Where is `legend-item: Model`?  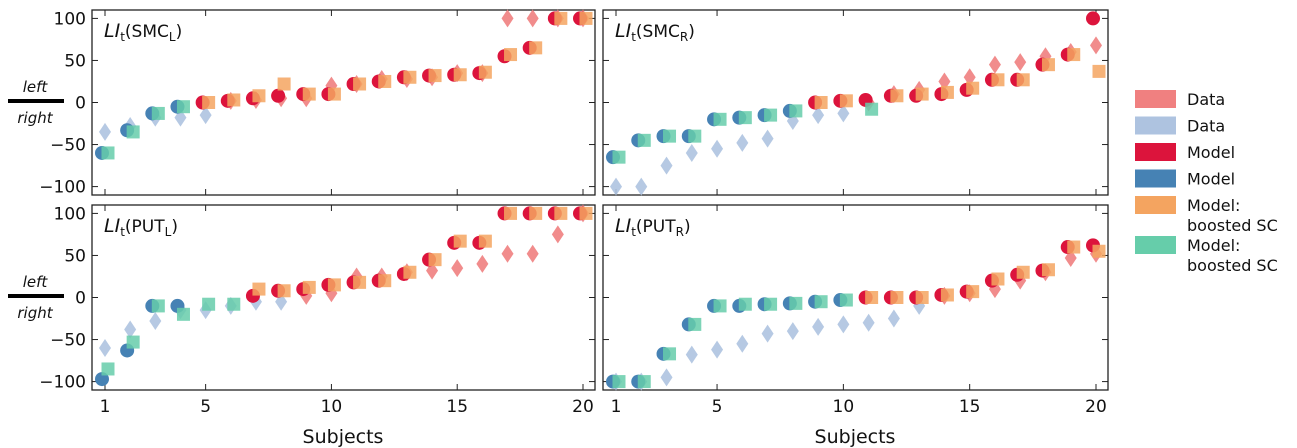
legend-item: Model is located at coordinates (1185, 152).